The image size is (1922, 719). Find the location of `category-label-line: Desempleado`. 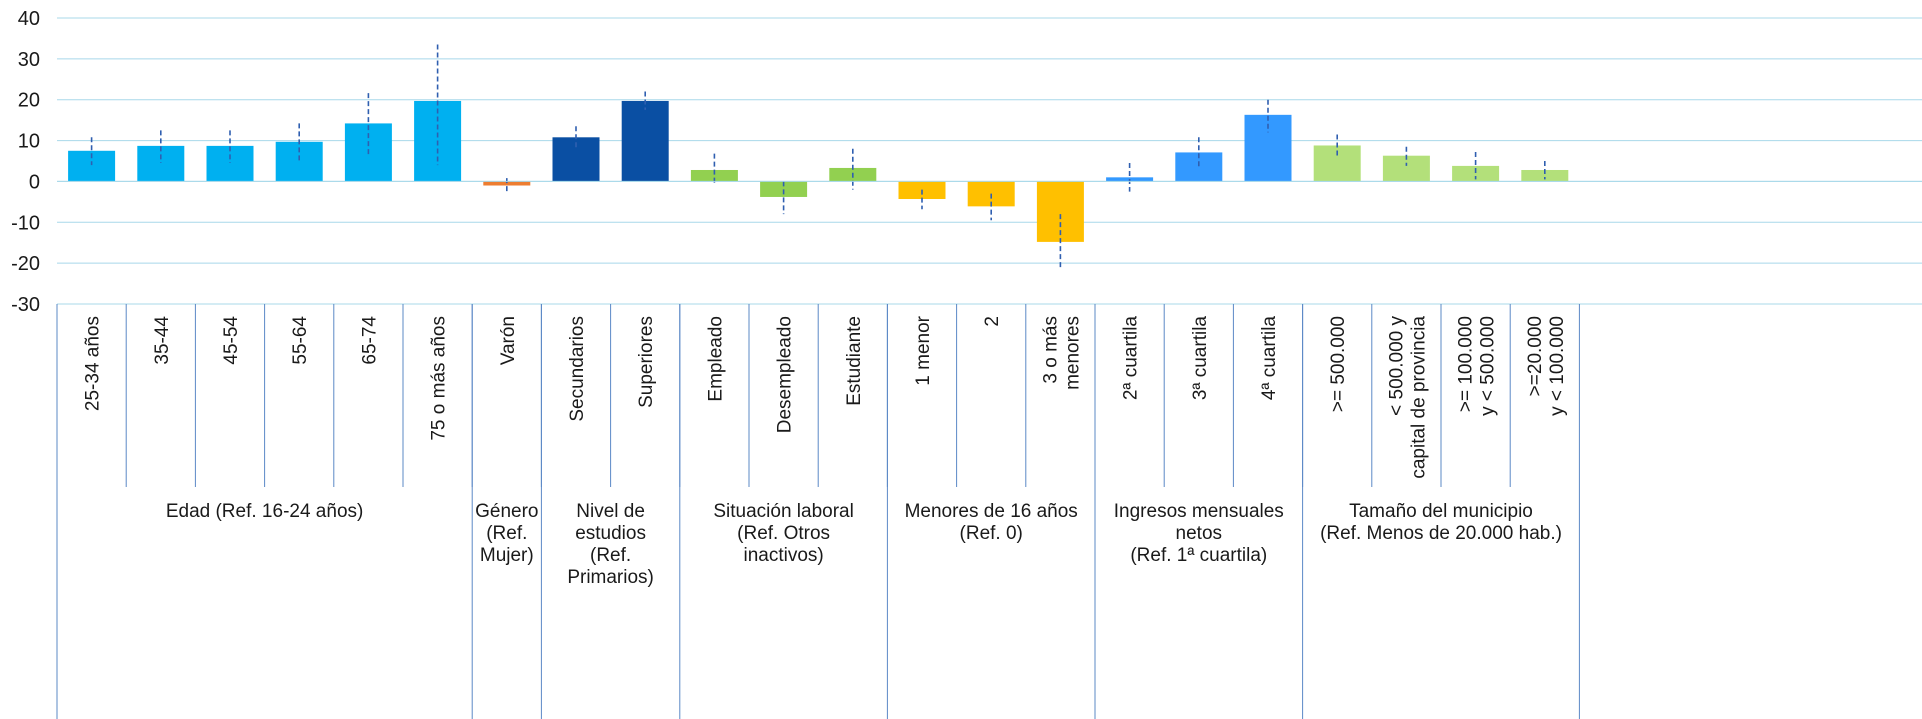

category-label-line: Desempleado is located at coordinates (785, 374).